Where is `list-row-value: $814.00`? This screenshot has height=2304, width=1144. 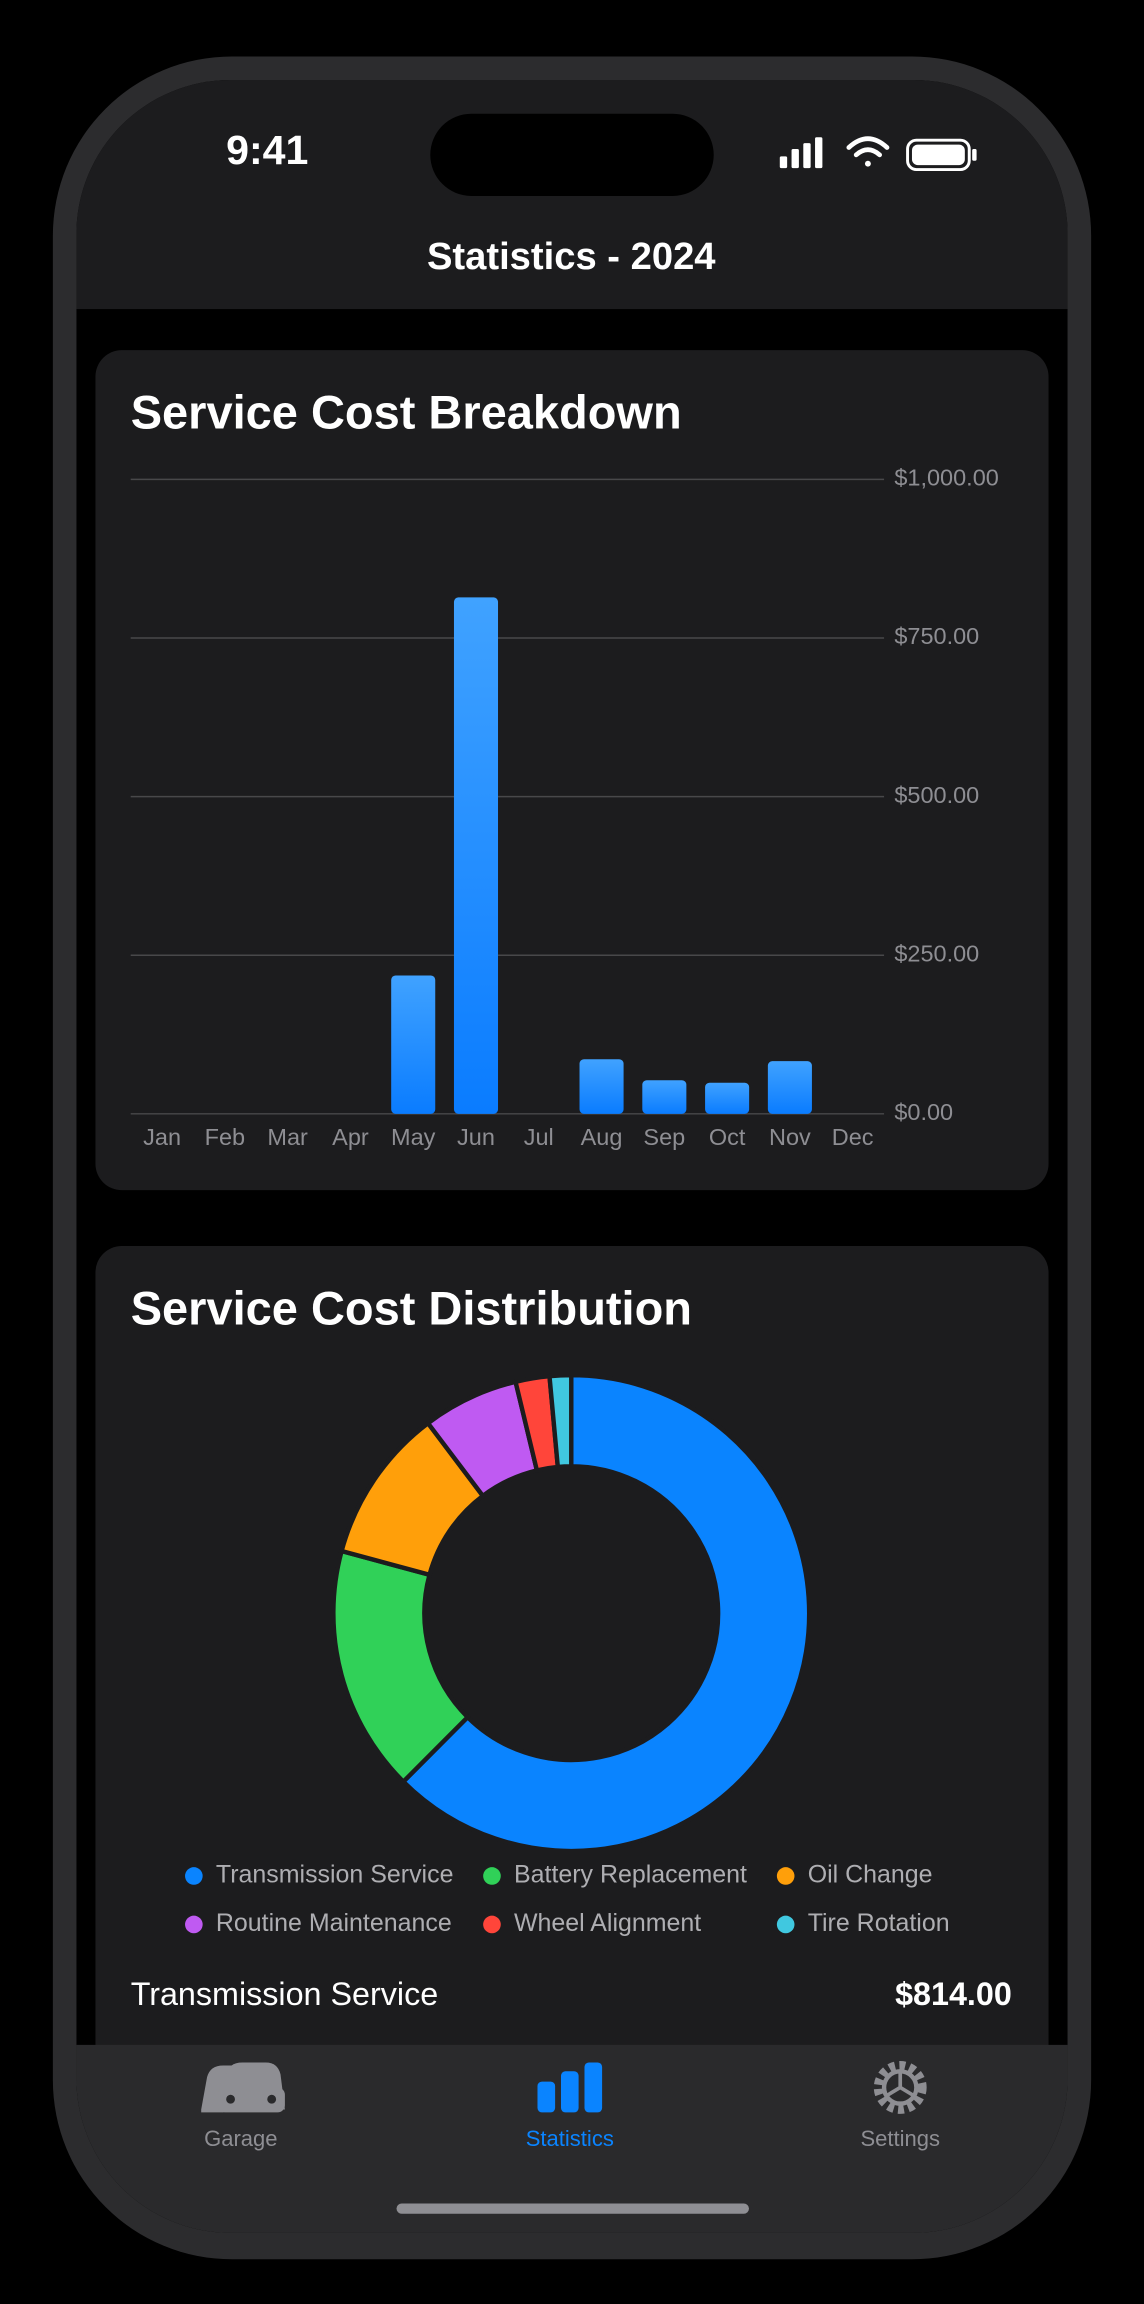 list-row-value: $814.00 is located at coordinates (953, 1994).